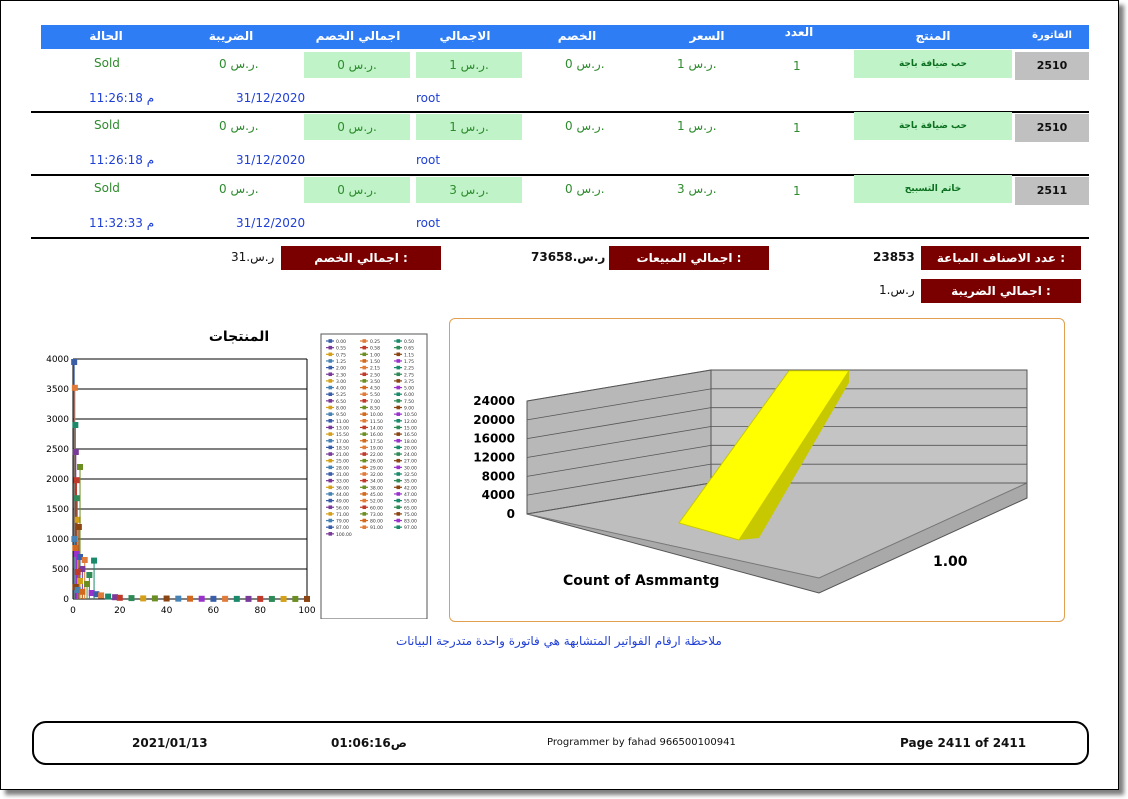  Describe the element at coordinates (409, 349) in the screenshot. I see `legend-entry: 0.65` at that location.